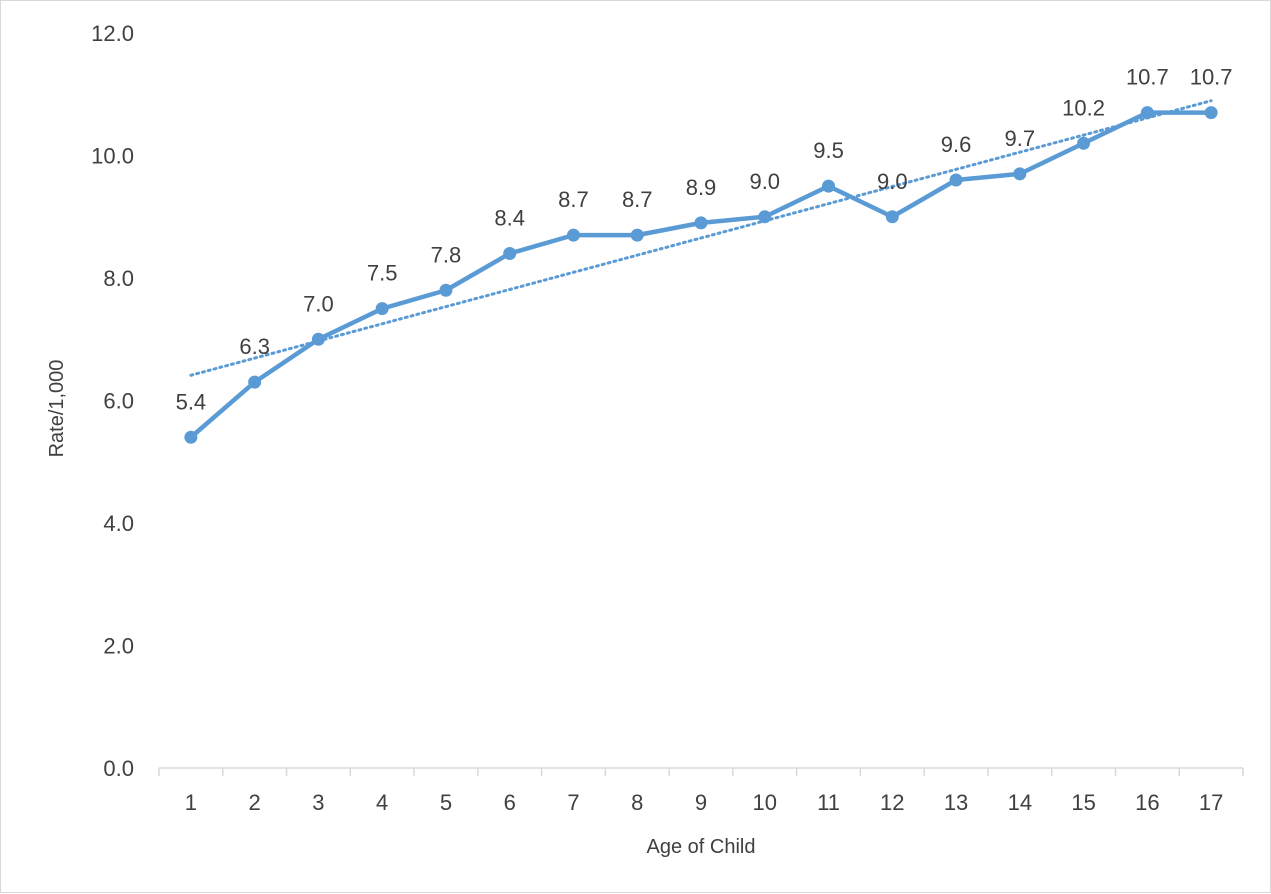  What do you see at coordinates (956, 802) in the screenshot?
I see `x-tick-label: 13` at bounding box center [956, 802].